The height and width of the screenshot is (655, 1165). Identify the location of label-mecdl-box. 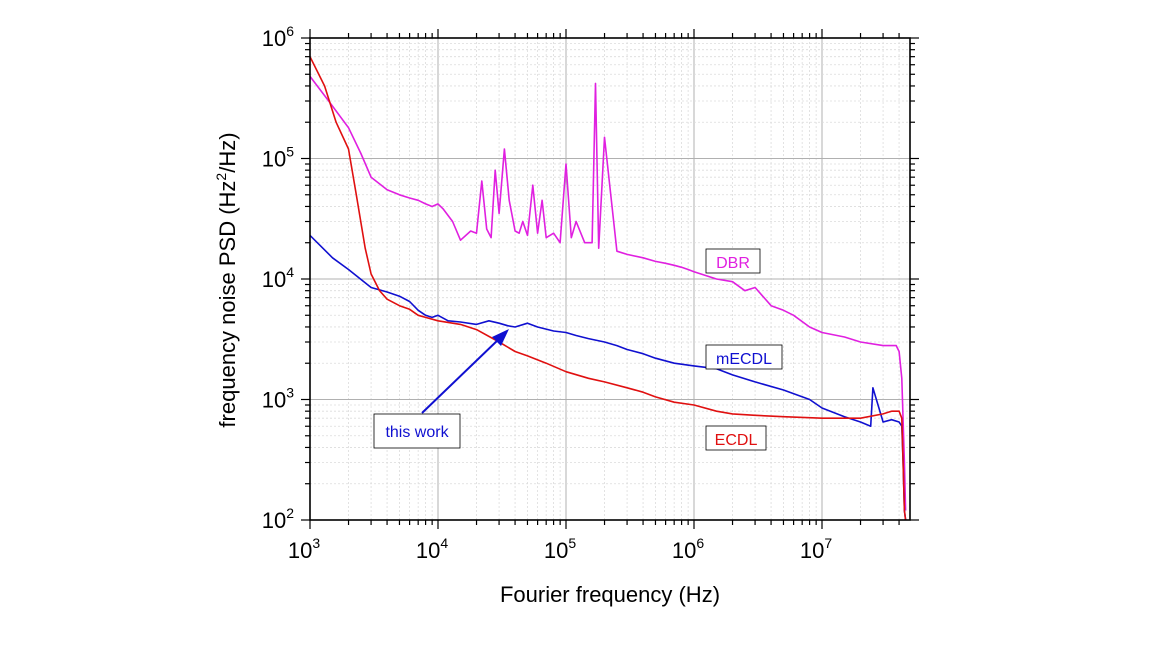
(744, 357).